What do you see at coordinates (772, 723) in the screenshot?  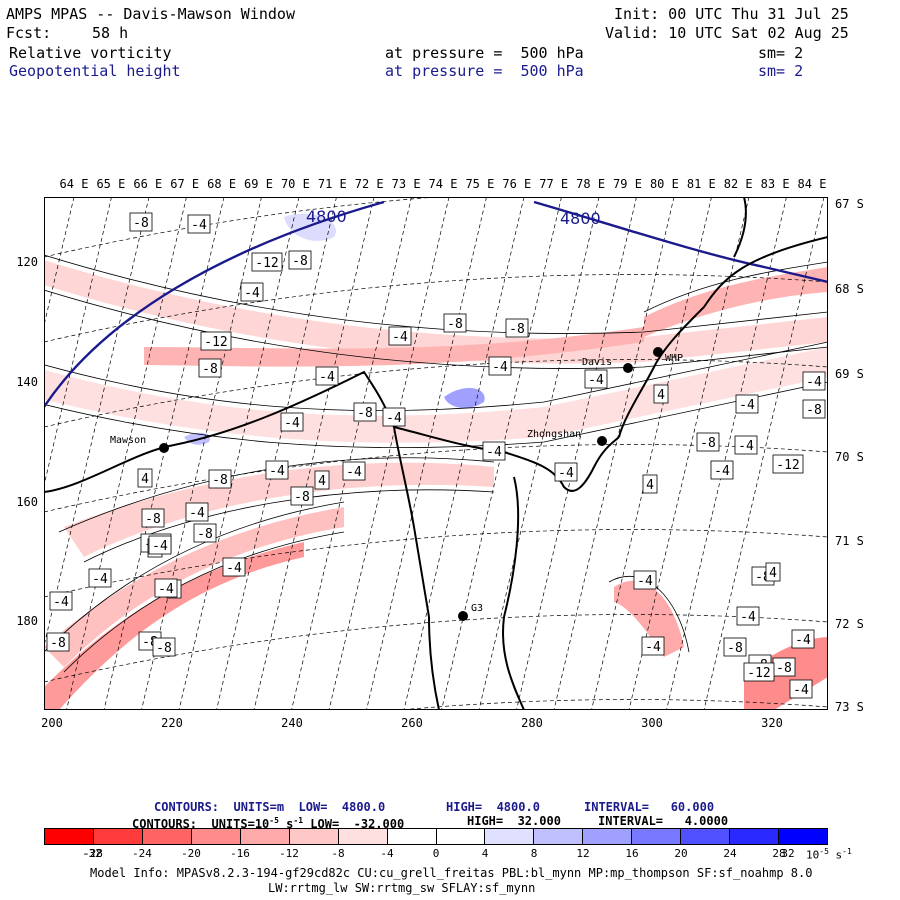 I see `x-grid-label: 320` at bounding box center [772, 723].